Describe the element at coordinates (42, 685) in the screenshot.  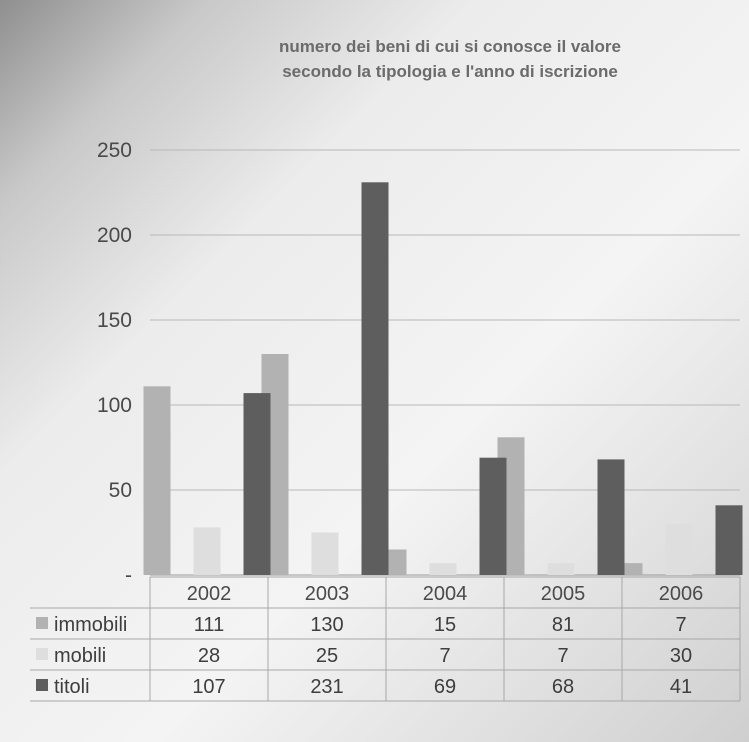
I see `legend-key-titoli` at that location.